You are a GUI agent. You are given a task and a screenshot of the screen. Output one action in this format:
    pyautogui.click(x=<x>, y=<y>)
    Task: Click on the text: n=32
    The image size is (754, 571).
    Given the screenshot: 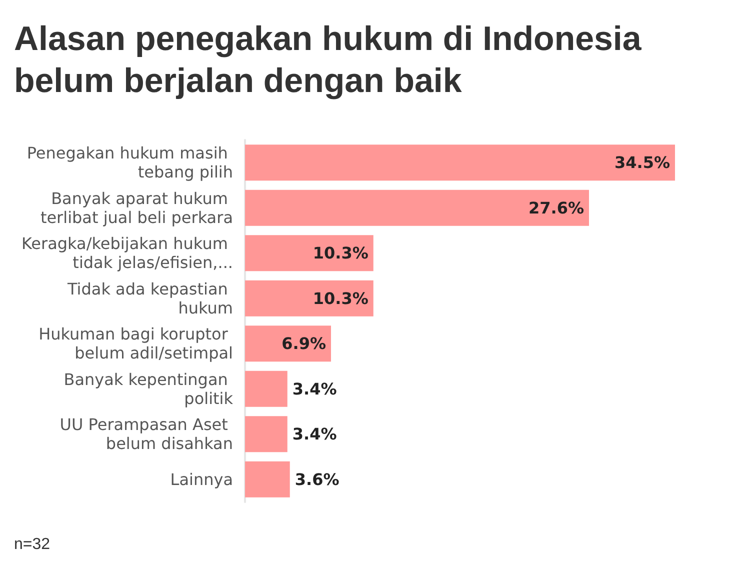 What is the action you would take?
    pyautogui.click(x=32, y=545)
    